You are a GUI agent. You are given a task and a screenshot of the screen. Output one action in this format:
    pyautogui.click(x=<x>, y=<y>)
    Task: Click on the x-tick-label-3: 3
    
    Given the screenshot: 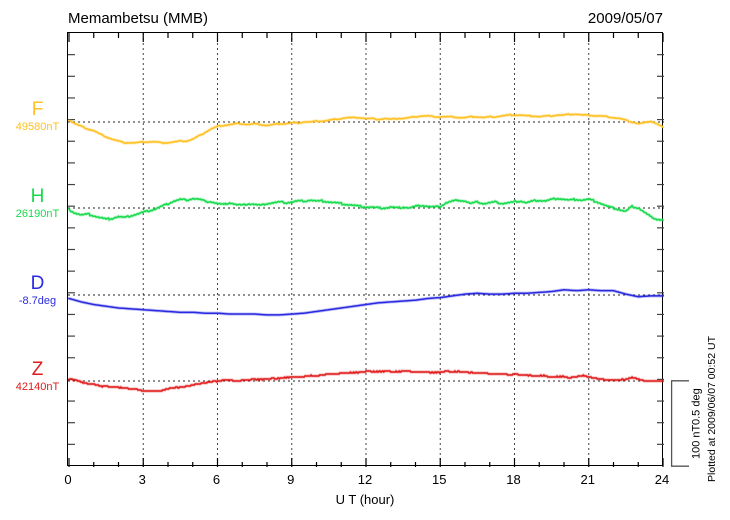 What is the action you would take?
    pyautogui.click(x=142, y=479)
    